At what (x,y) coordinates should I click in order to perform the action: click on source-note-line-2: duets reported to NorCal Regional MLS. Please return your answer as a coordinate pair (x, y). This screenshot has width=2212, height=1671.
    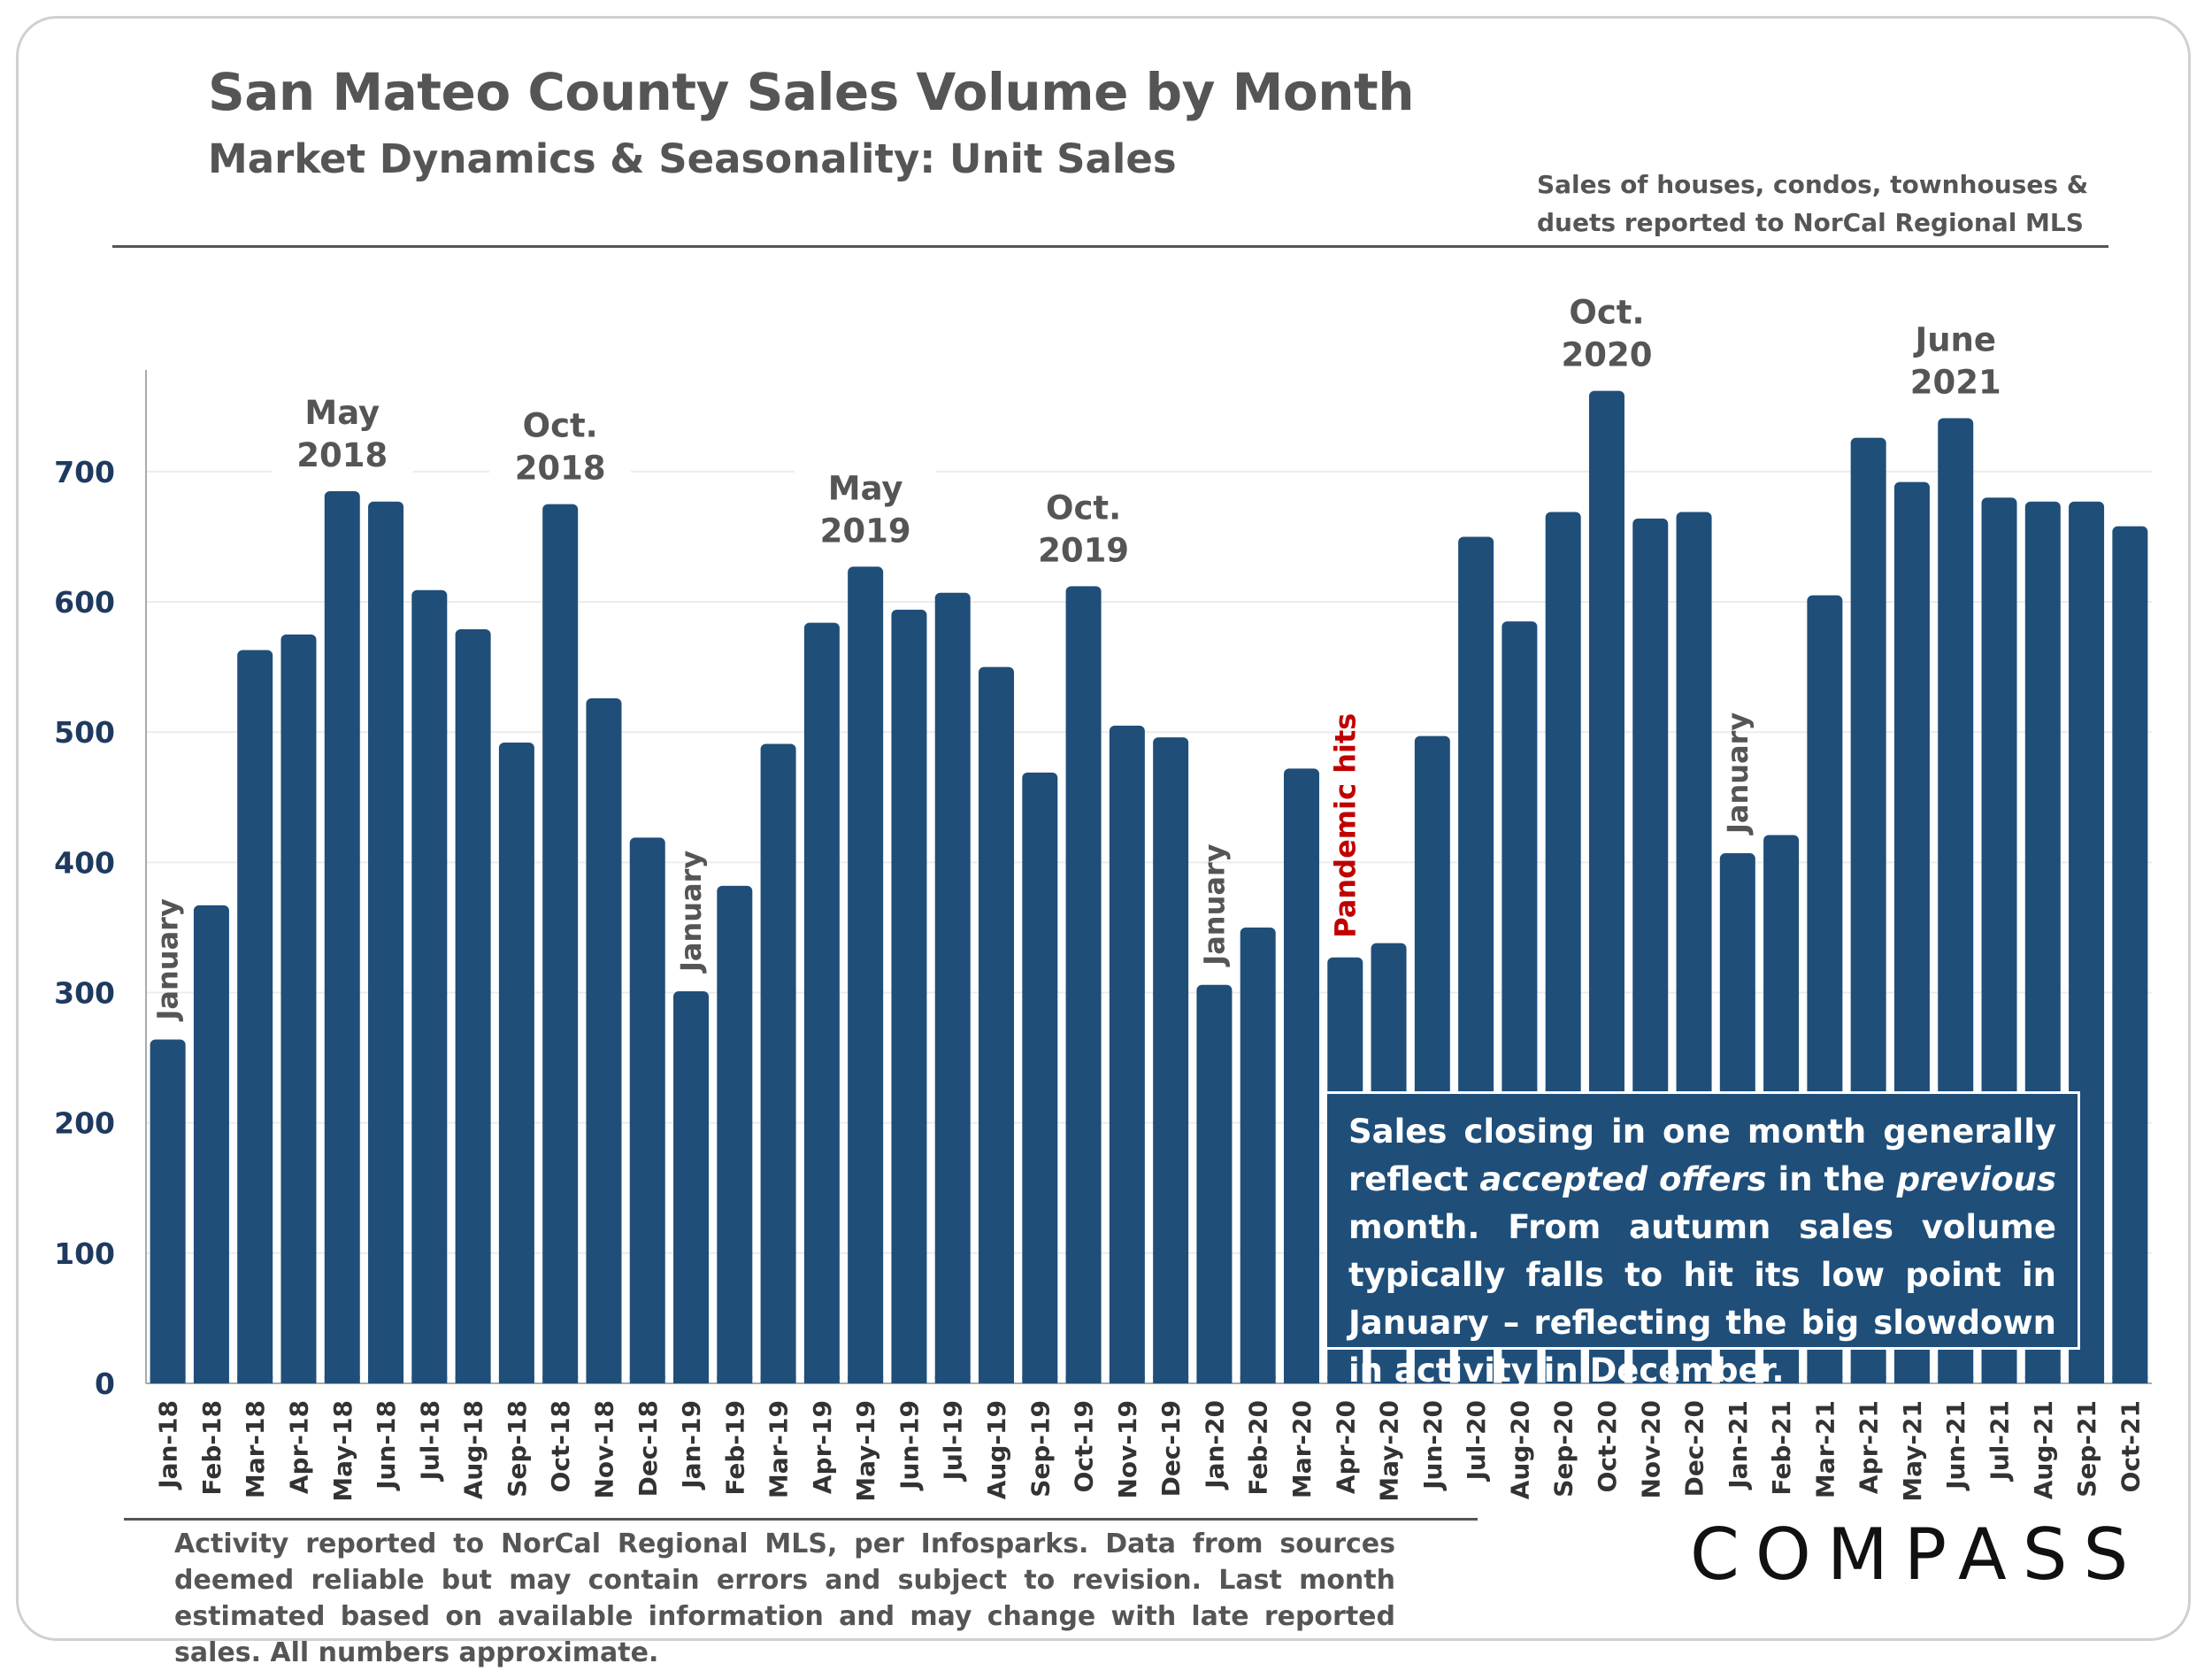
    Looking at the image, I should click on (1811, 222).